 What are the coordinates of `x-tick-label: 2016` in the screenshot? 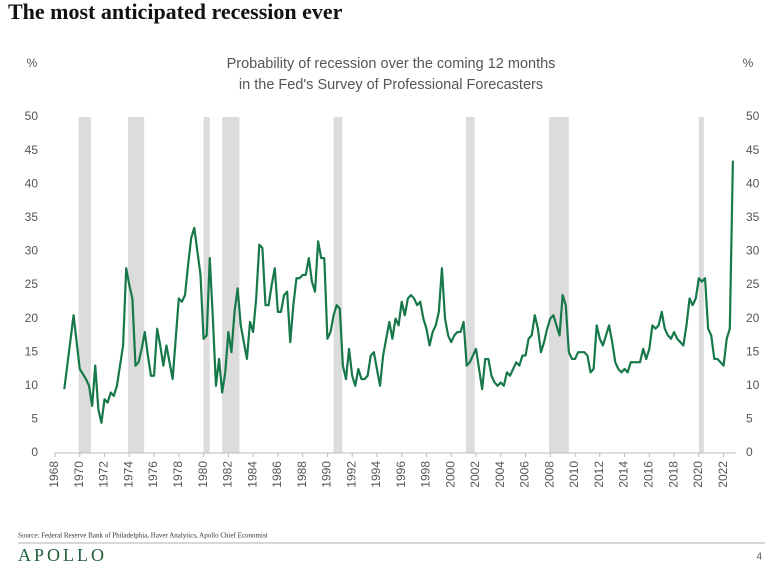 It's located at (648, 474).